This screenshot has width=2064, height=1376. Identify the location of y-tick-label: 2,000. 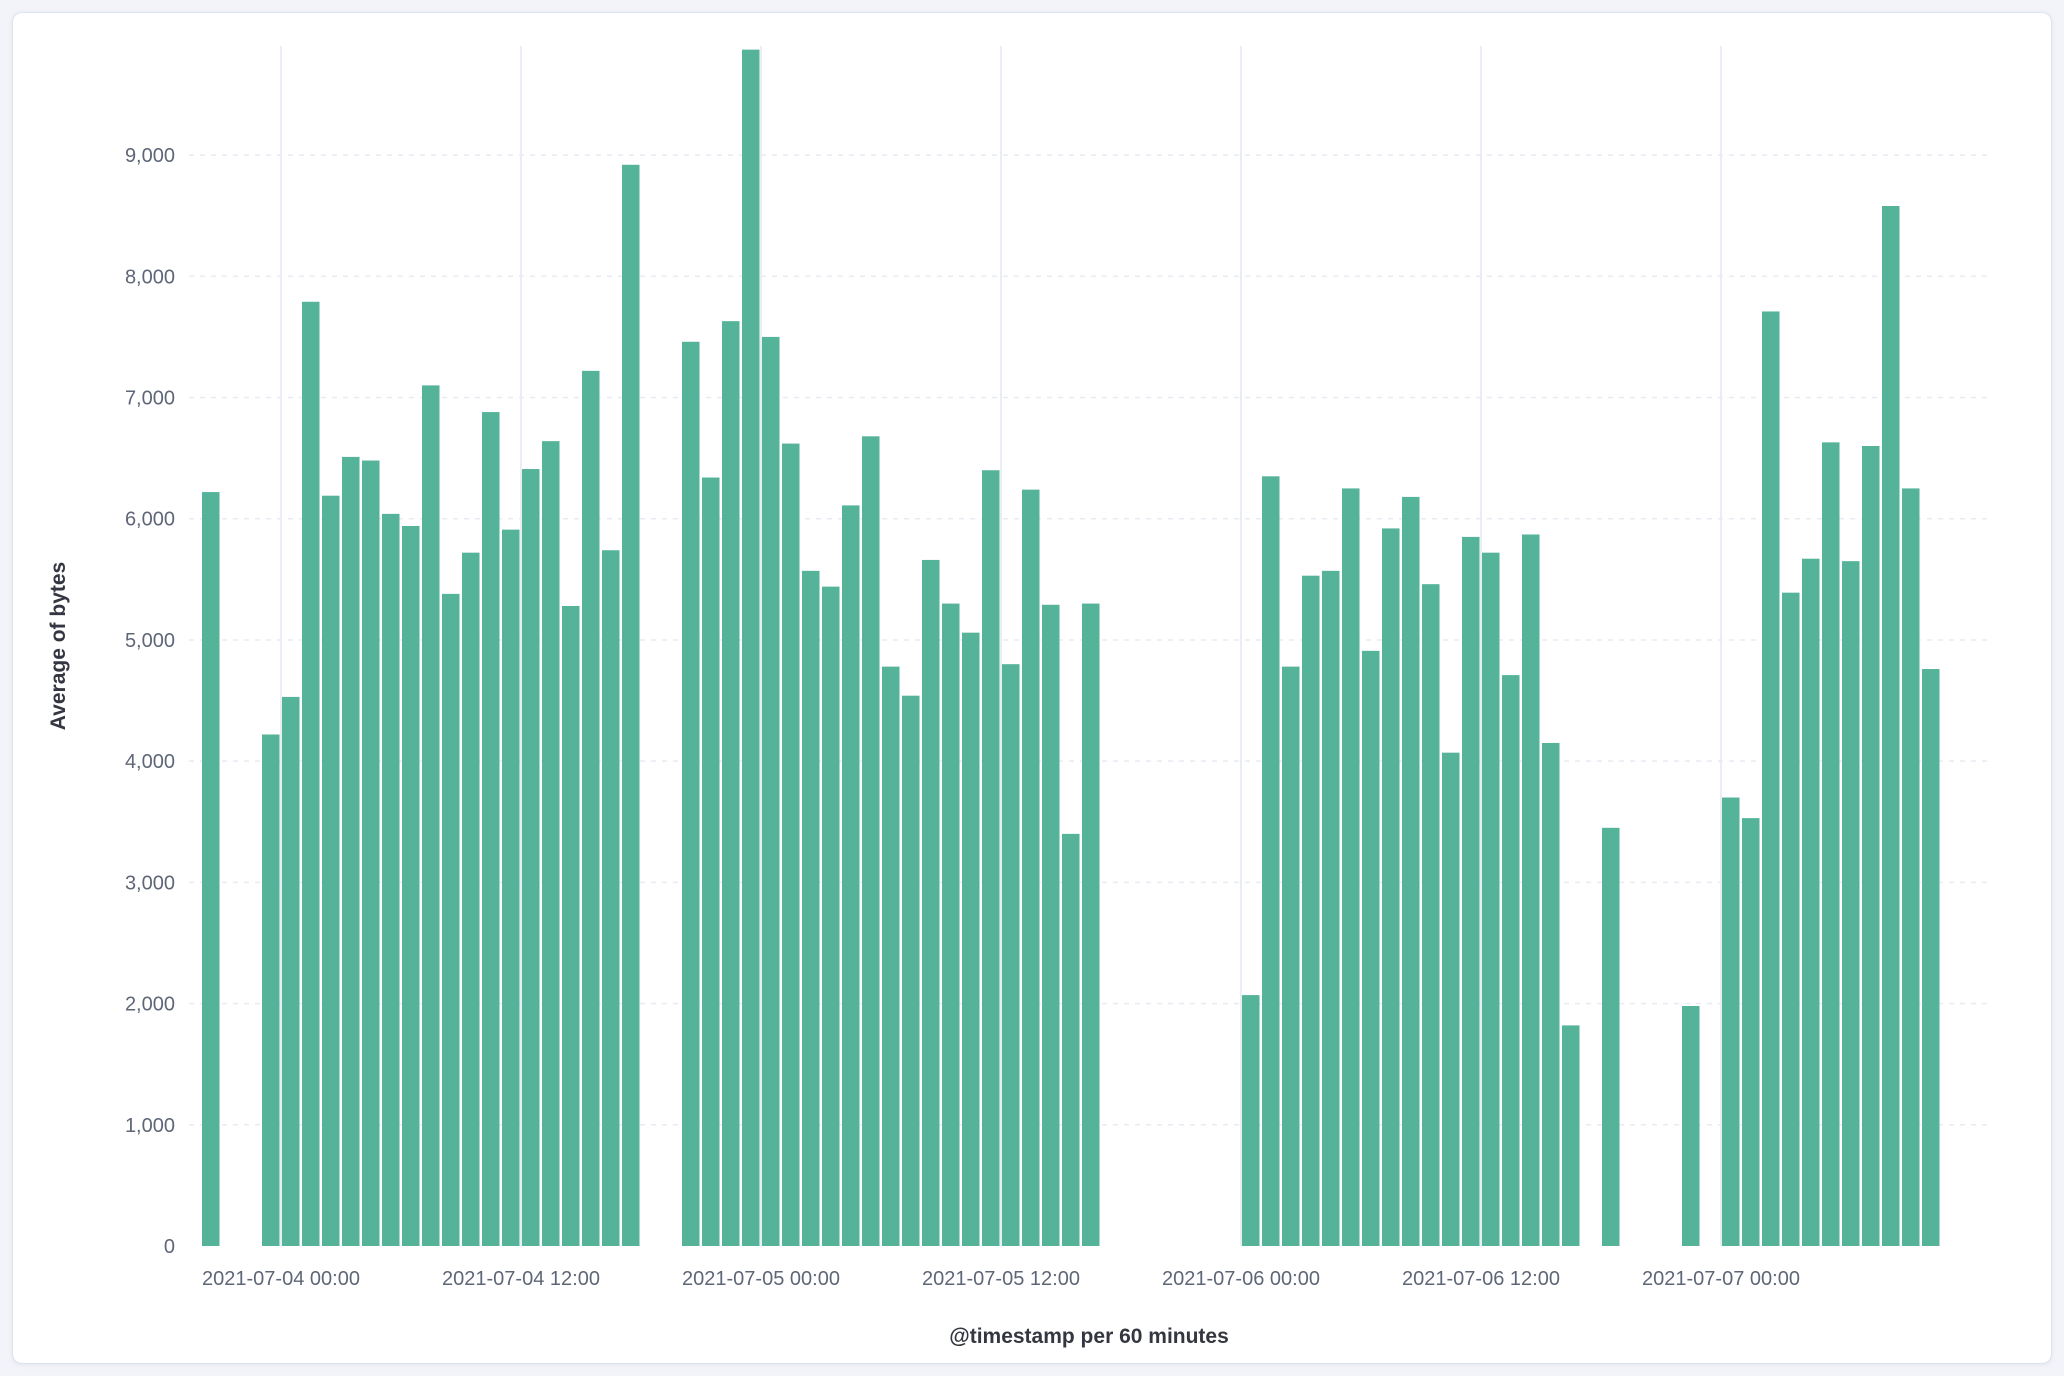
(150, 1005).